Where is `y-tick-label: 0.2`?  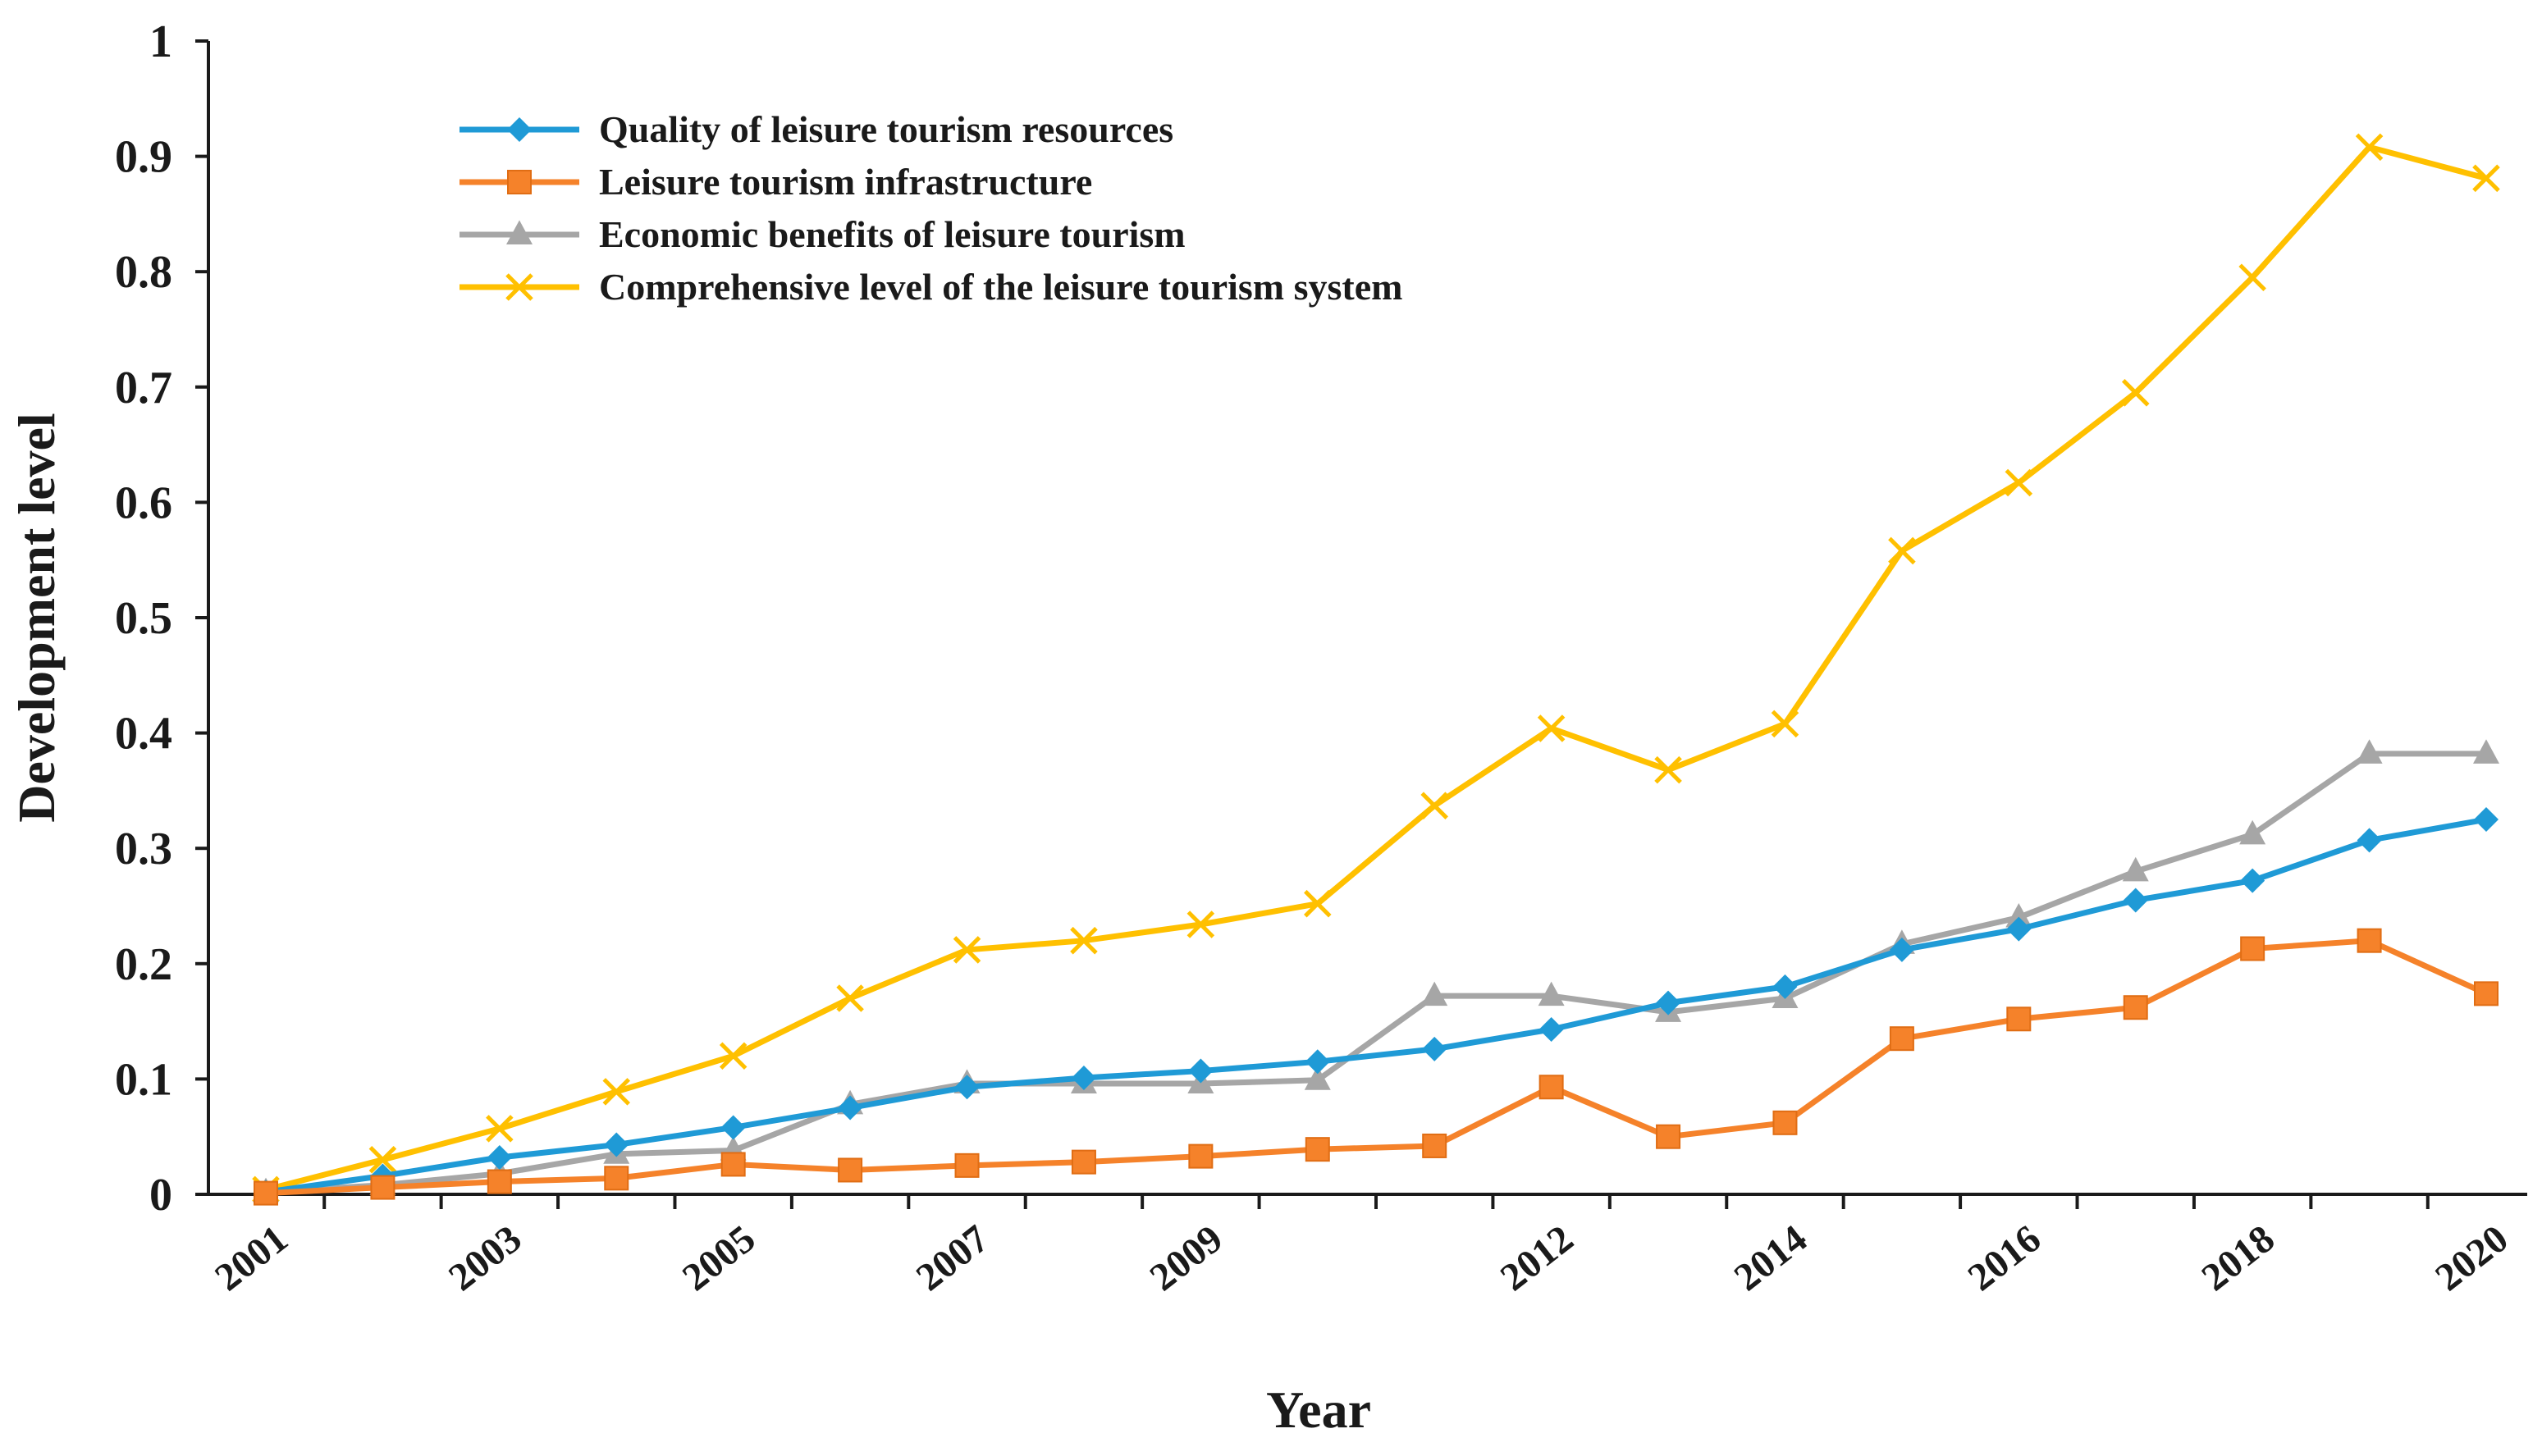
y-tick-label: 0.2 is located at coordinates (143, 965).